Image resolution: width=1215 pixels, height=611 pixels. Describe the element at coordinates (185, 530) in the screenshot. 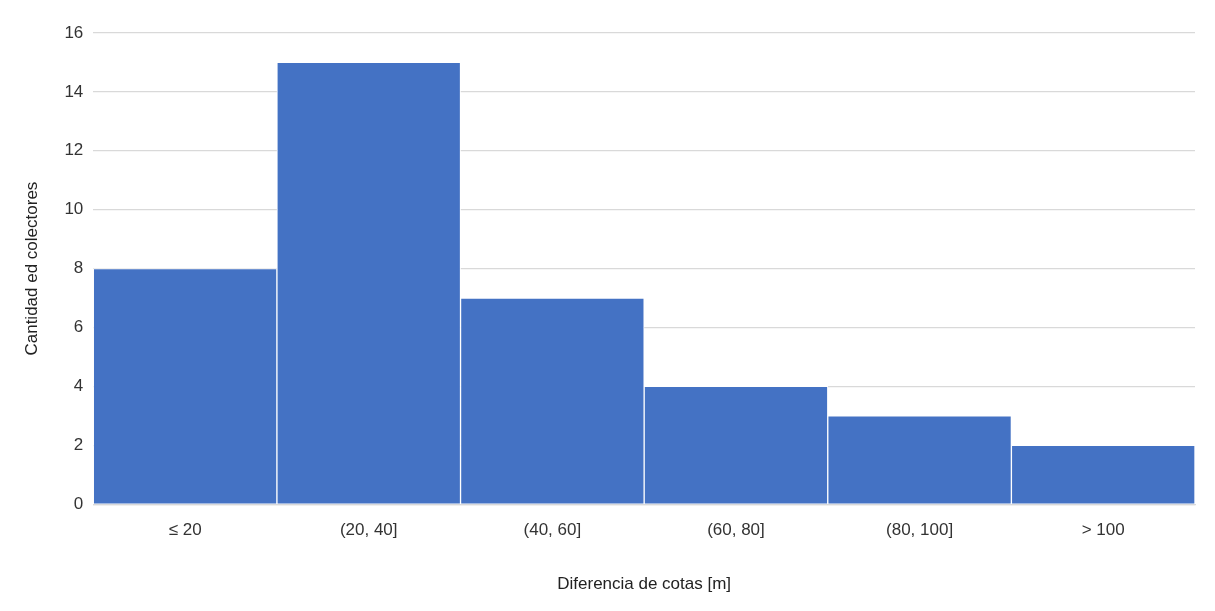

I see `x-tick-label: ≤ 20` at that location.